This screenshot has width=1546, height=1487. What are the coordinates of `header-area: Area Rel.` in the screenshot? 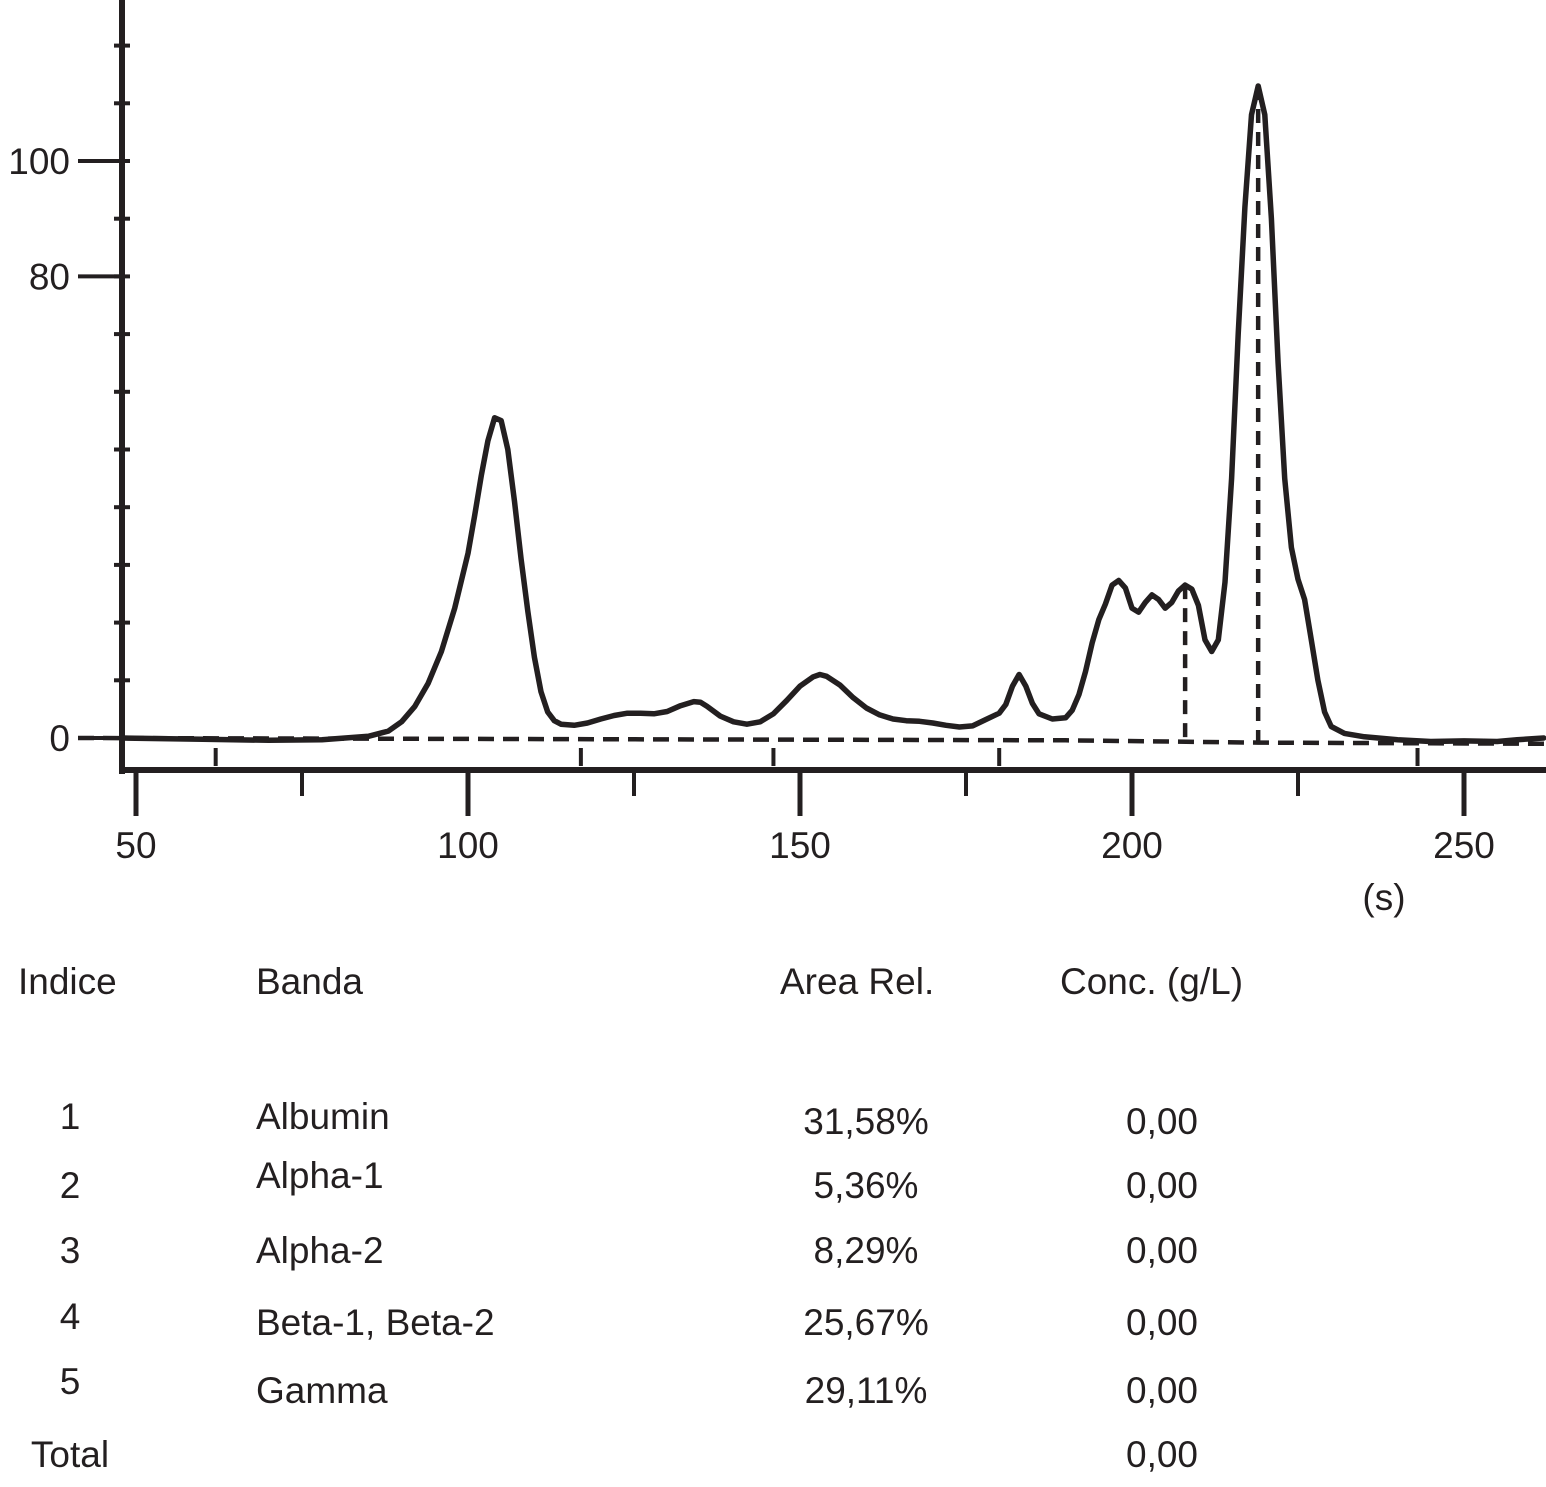 It's located at (857, 981).